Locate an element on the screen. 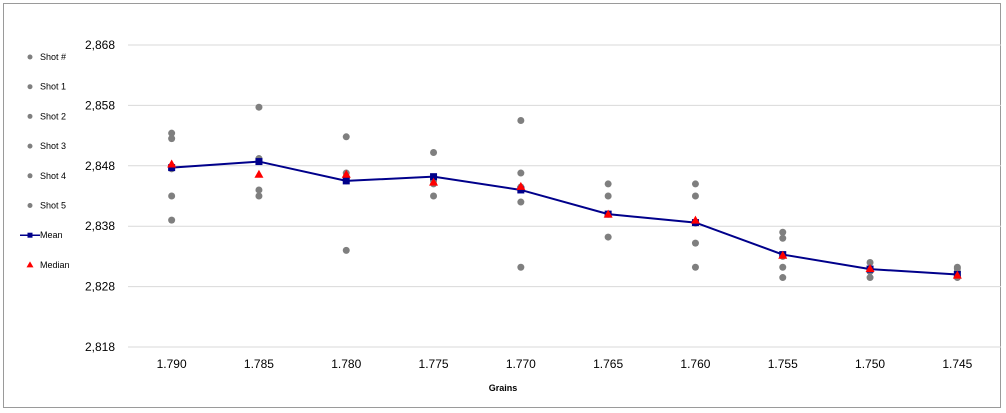 The height and width of the screenshot is (413, 1006). x-tick-label: 1.770 is located at coordinates (521, 364).